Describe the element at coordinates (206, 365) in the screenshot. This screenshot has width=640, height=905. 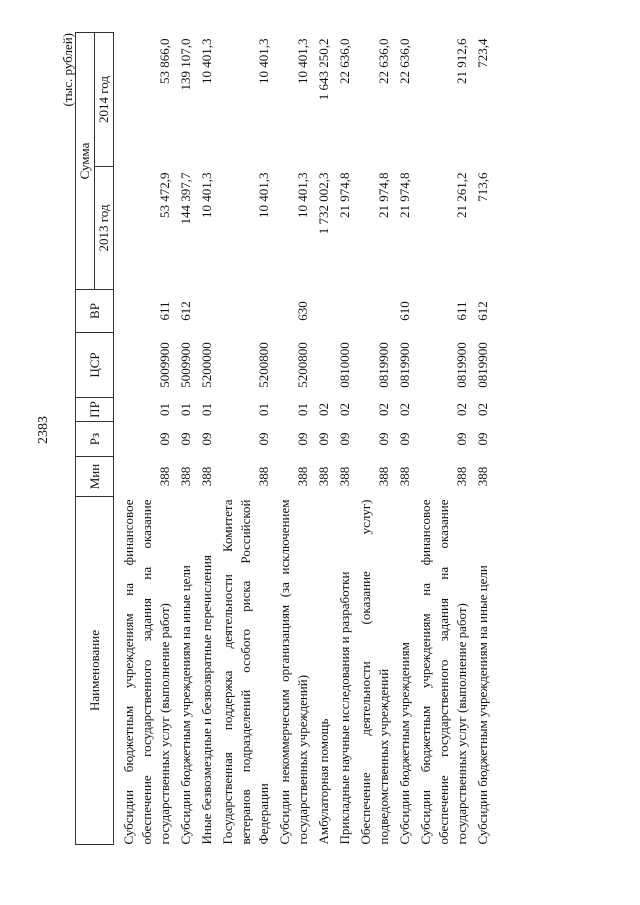
I see `cell-csr: 5200000` at that location.